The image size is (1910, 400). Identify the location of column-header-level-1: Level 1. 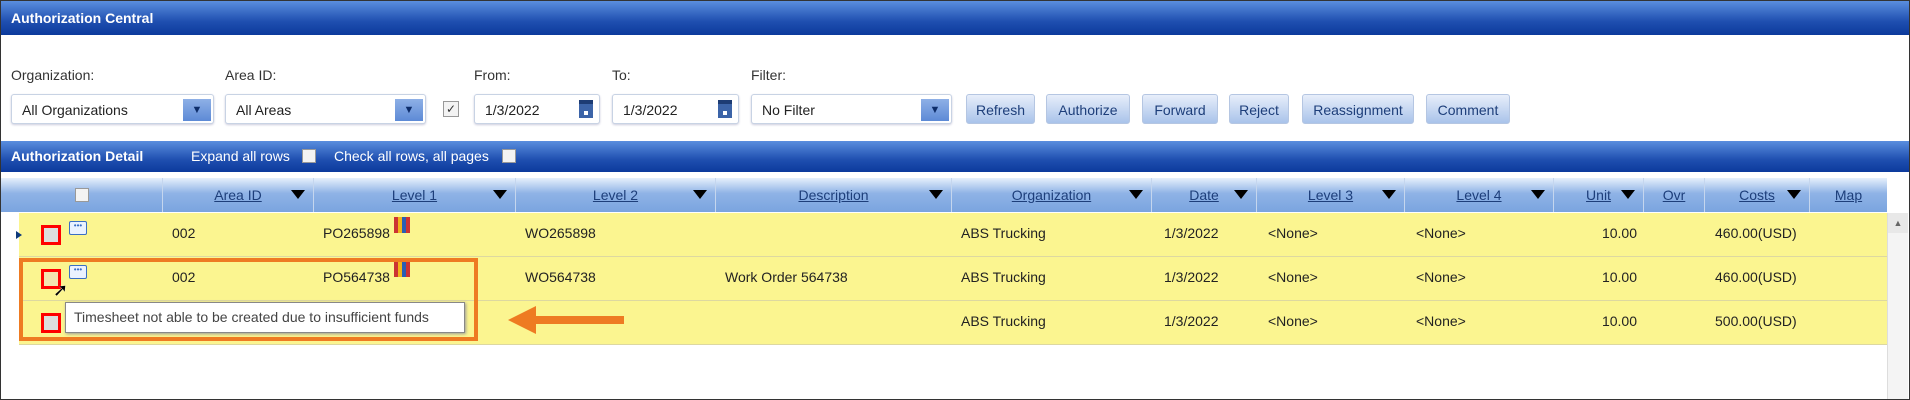
(414, 195).